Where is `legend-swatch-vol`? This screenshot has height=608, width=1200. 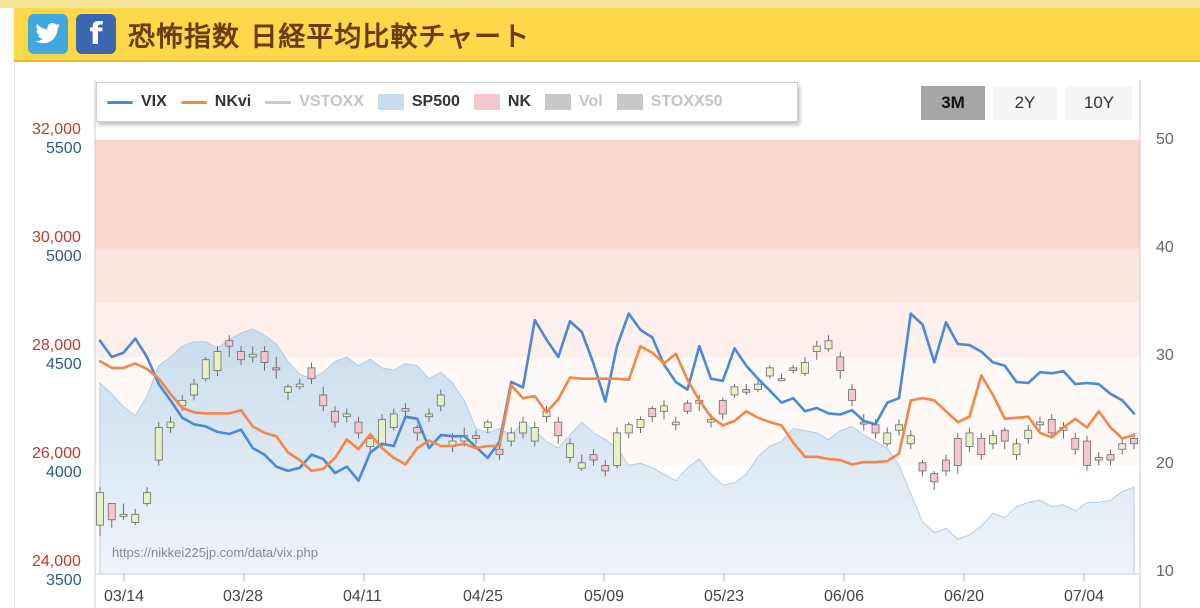
legend-swatch-vol is located at coordinates (558, 102).